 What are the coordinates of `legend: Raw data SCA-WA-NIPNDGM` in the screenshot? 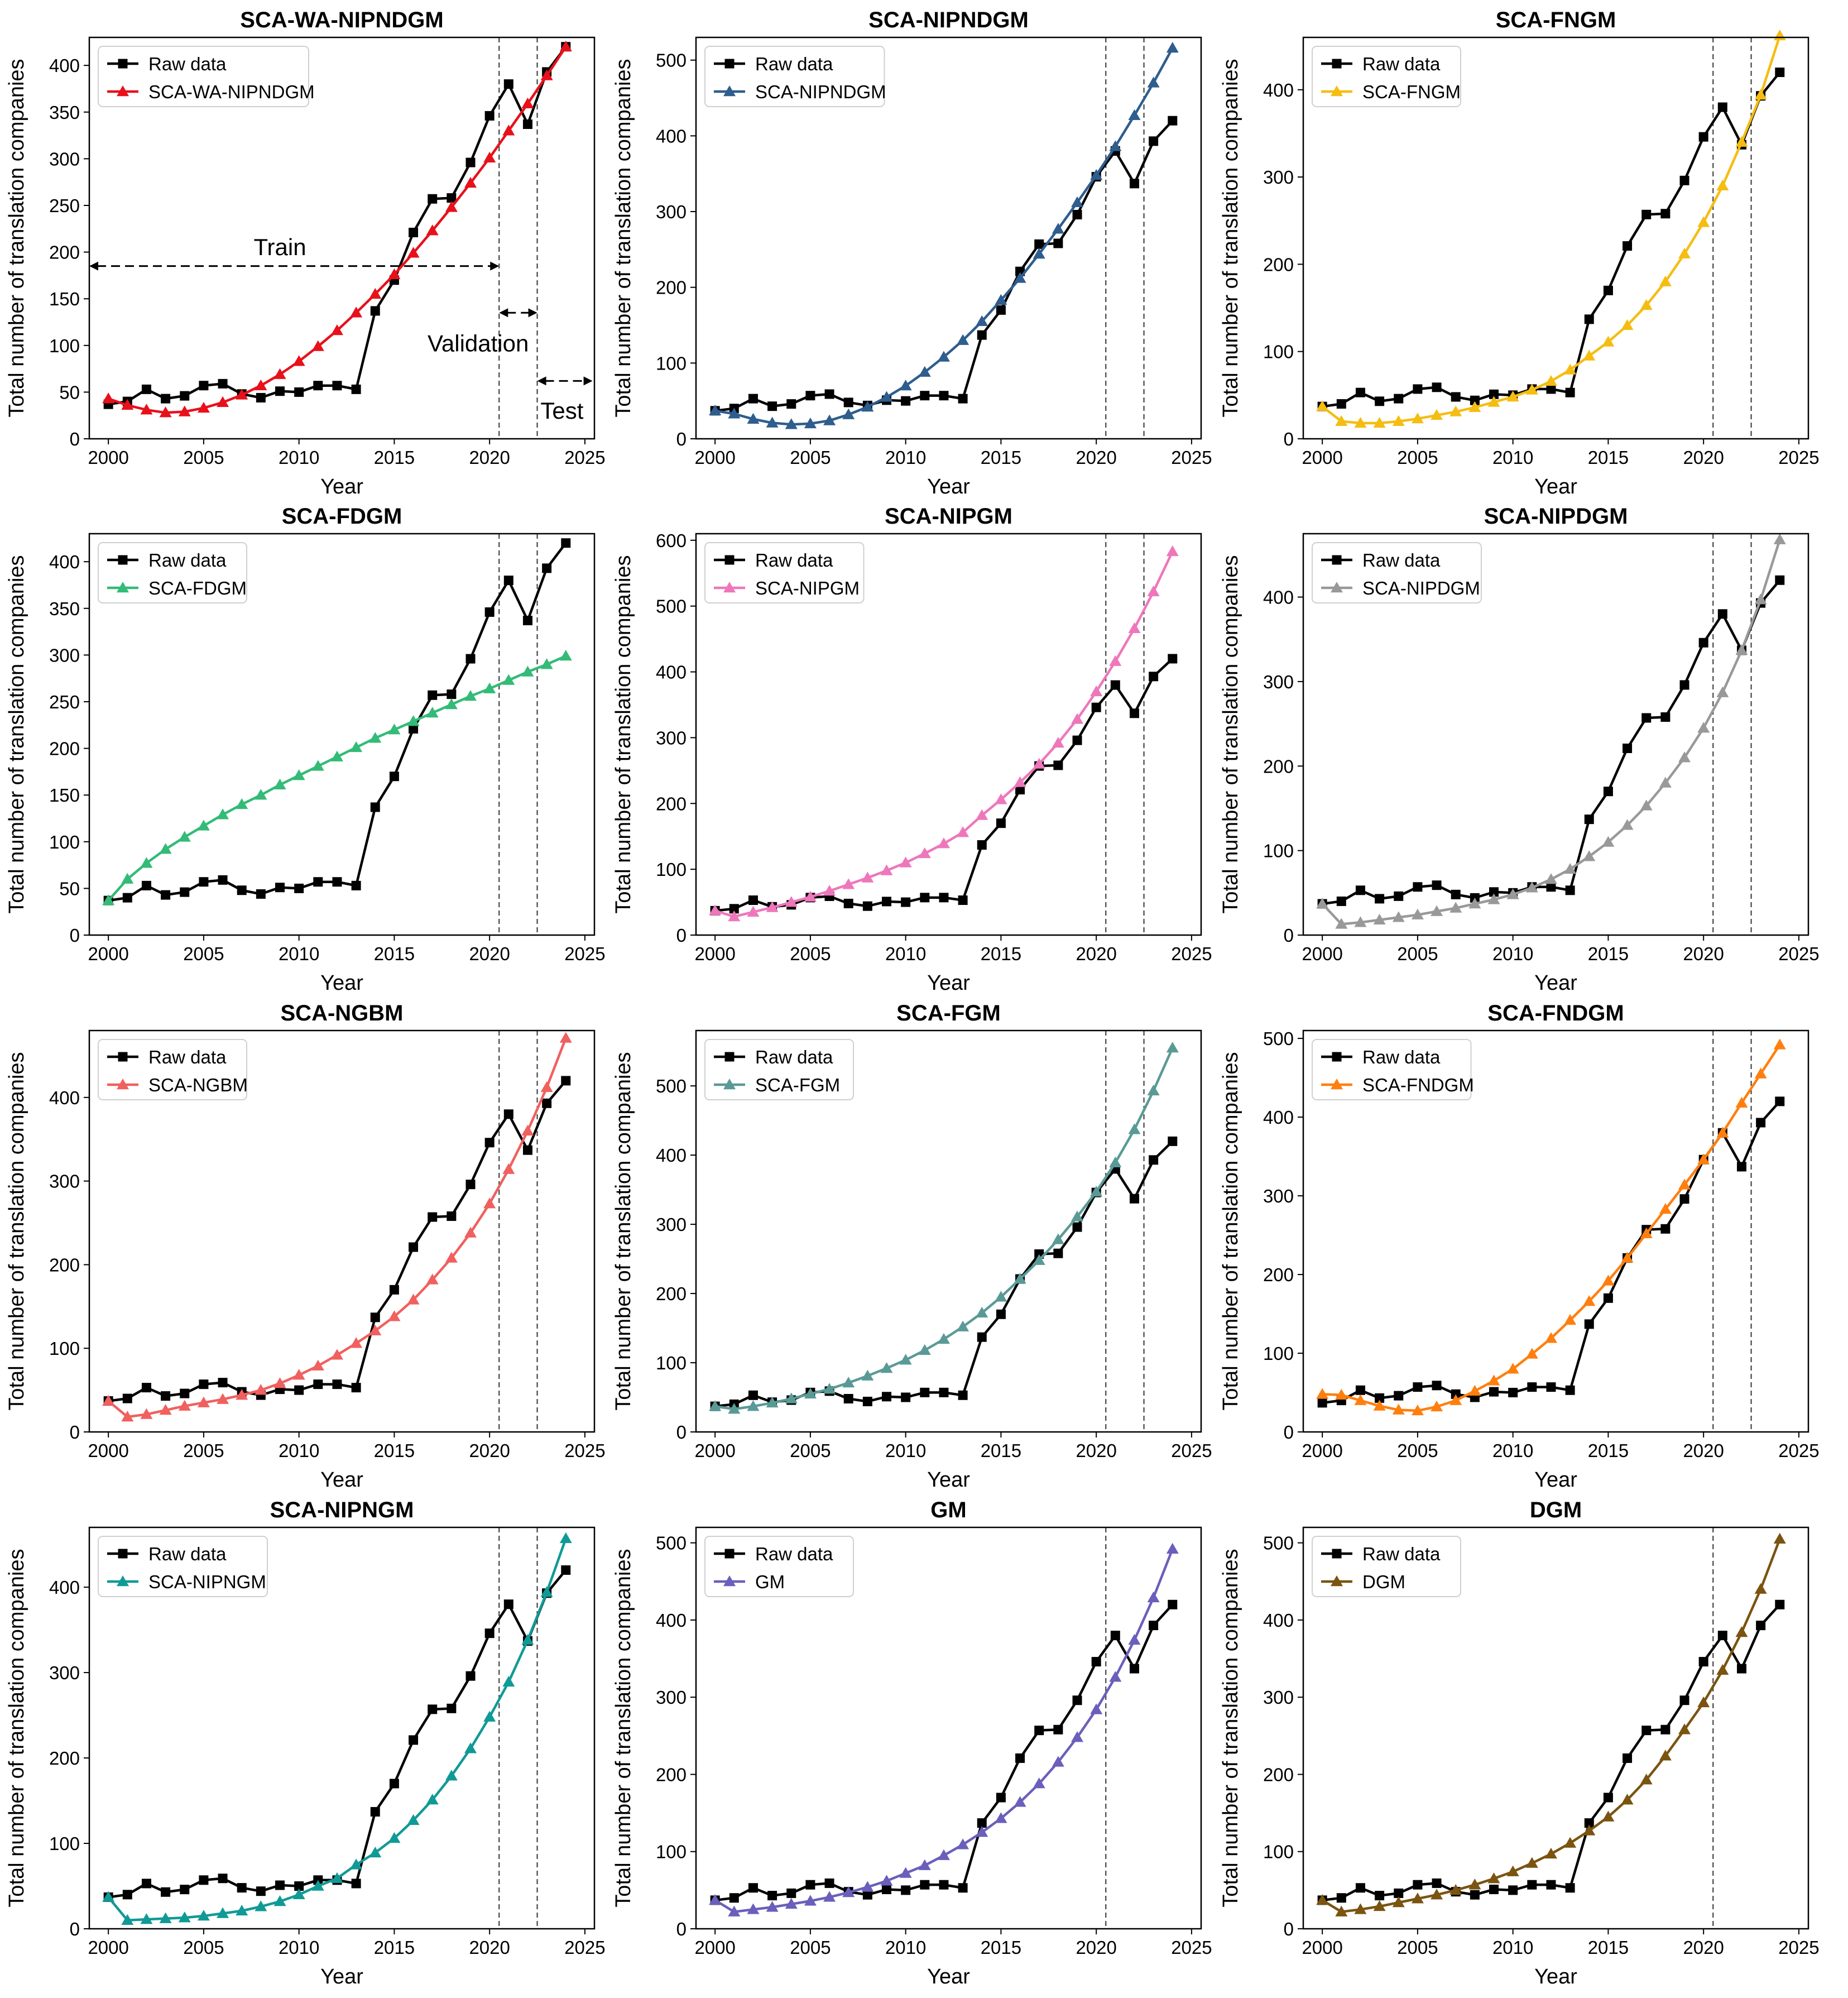 It's located at (206, 76).